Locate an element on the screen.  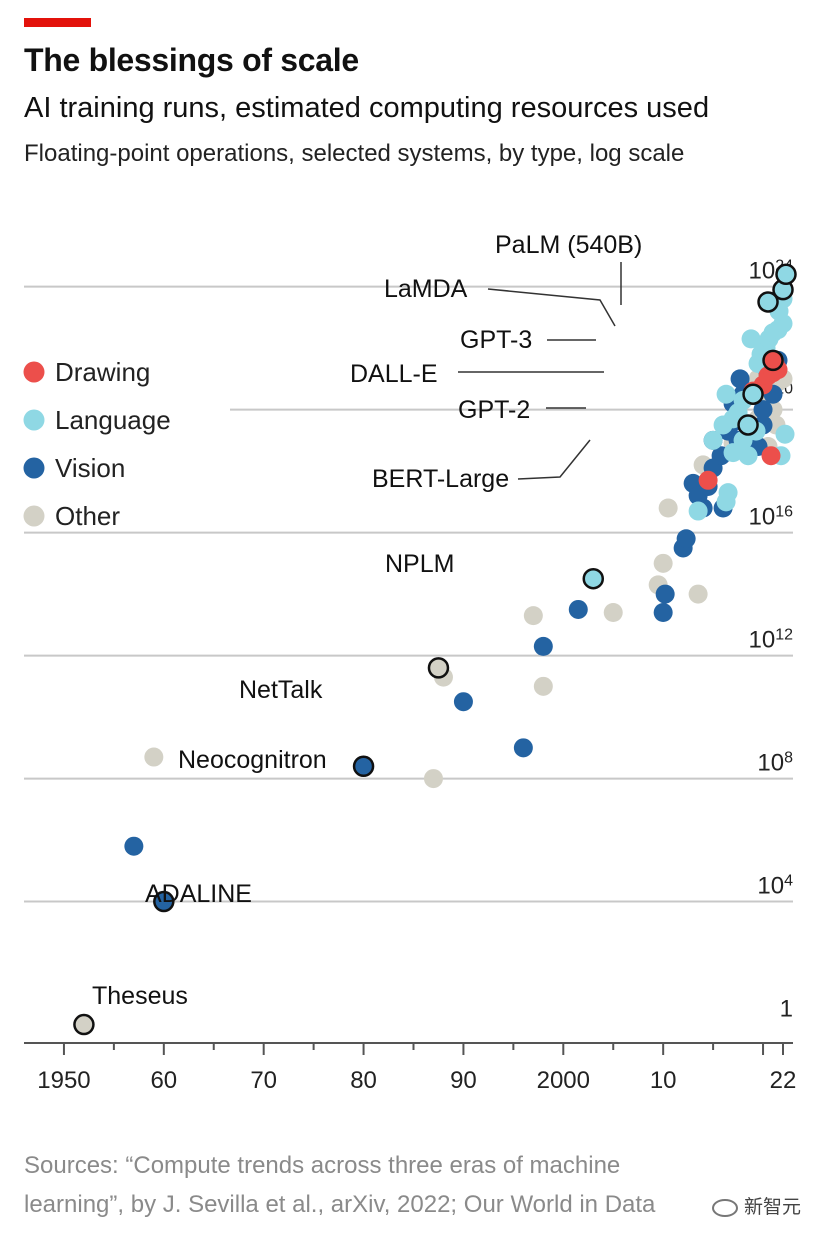
y-tick-label: 1012 is located at coordinates (771, 640).